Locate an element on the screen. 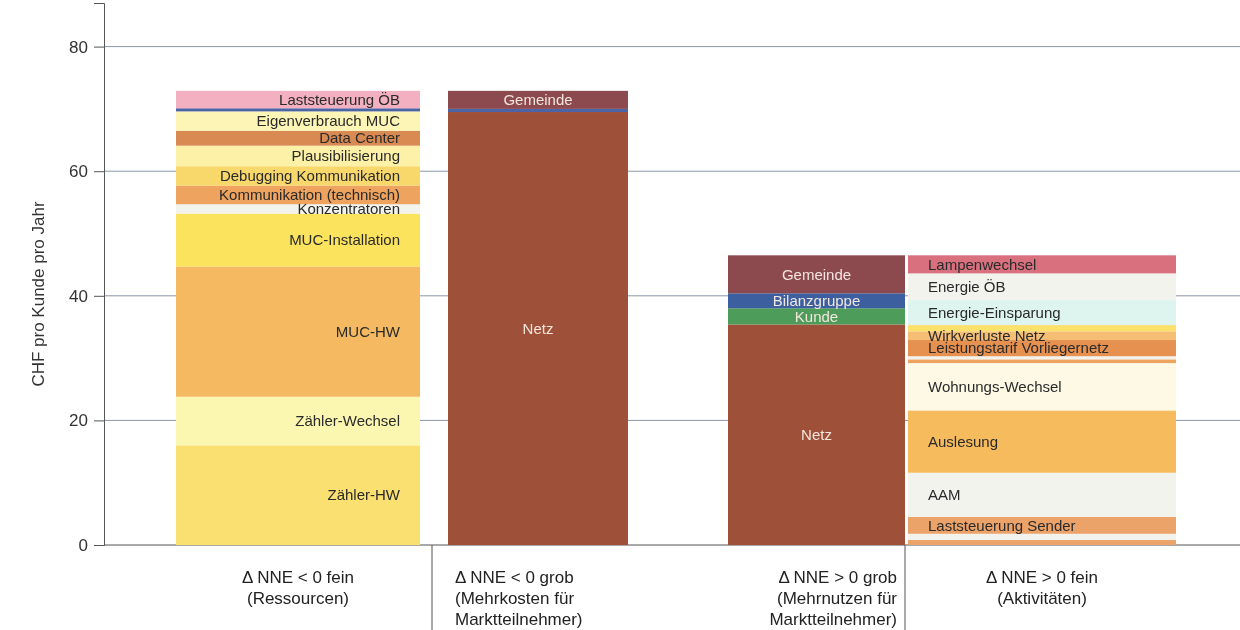  series-label: Energie-Einsparung is located at coordinates (994, 312).